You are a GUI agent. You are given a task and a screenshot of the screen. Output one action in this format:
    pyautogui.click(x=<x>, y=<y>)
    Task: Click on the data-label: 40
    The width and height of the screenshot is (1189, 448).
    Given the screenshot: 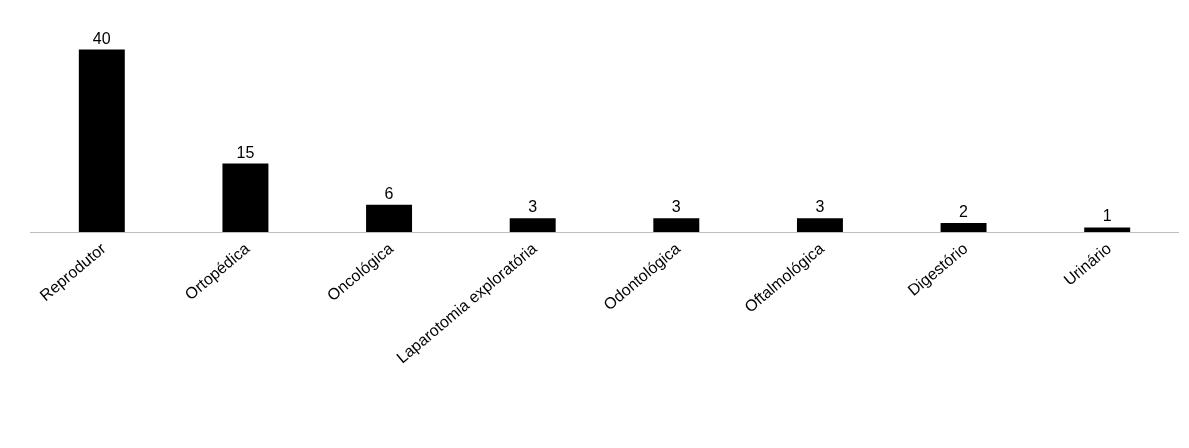 What is the action you would take?
    pyautogui.click(x=101, y=38)
    